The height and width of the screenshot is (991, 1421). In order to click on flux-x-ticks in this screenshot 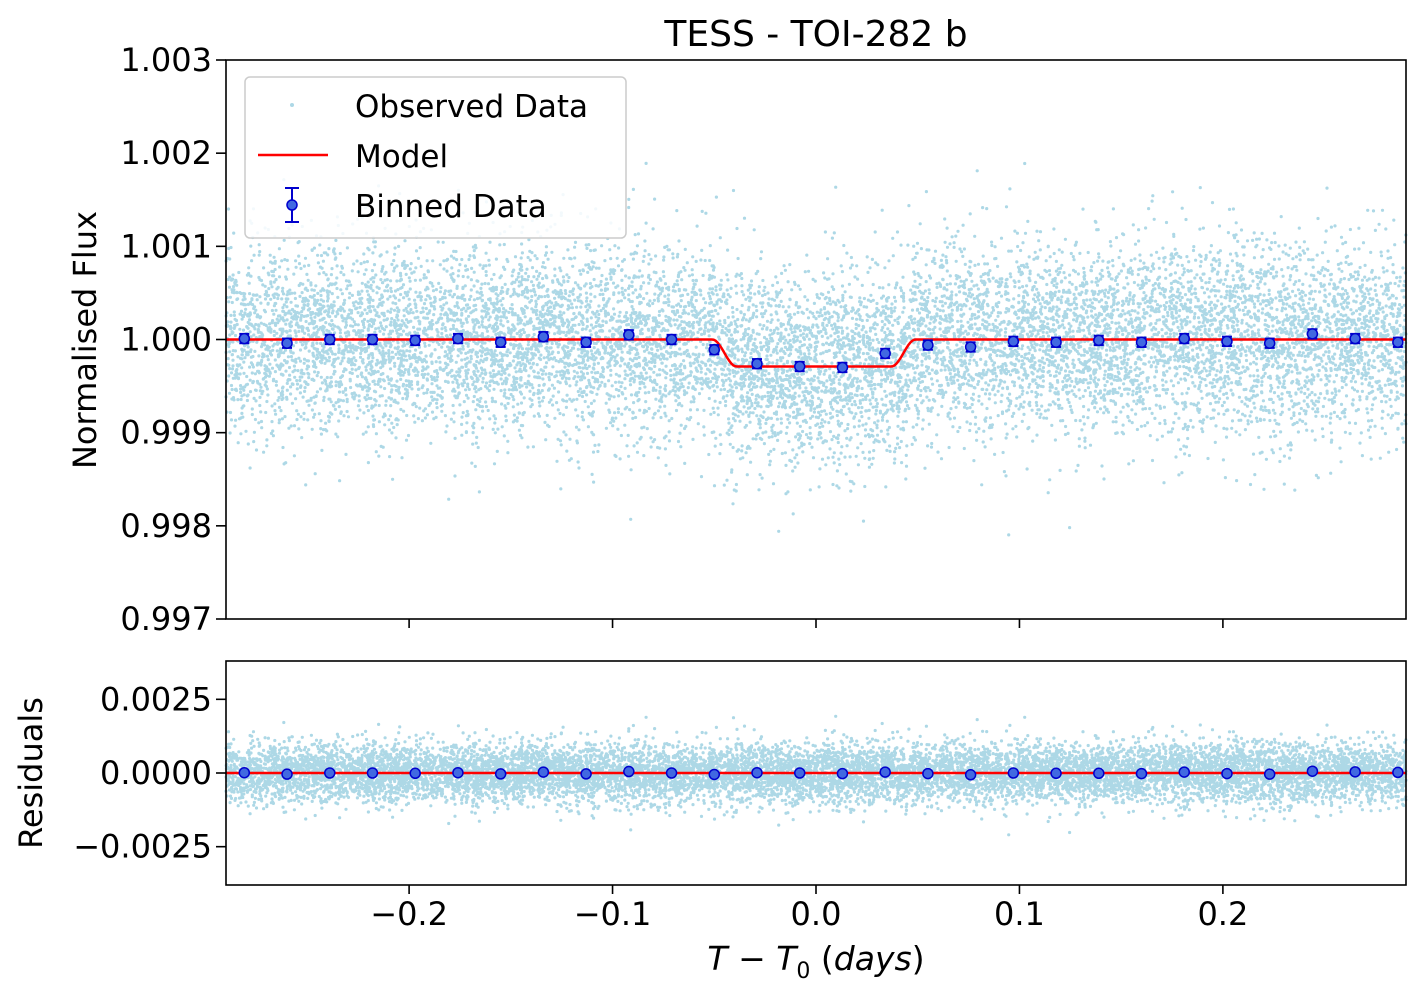, I will do `click(816, 623)`.